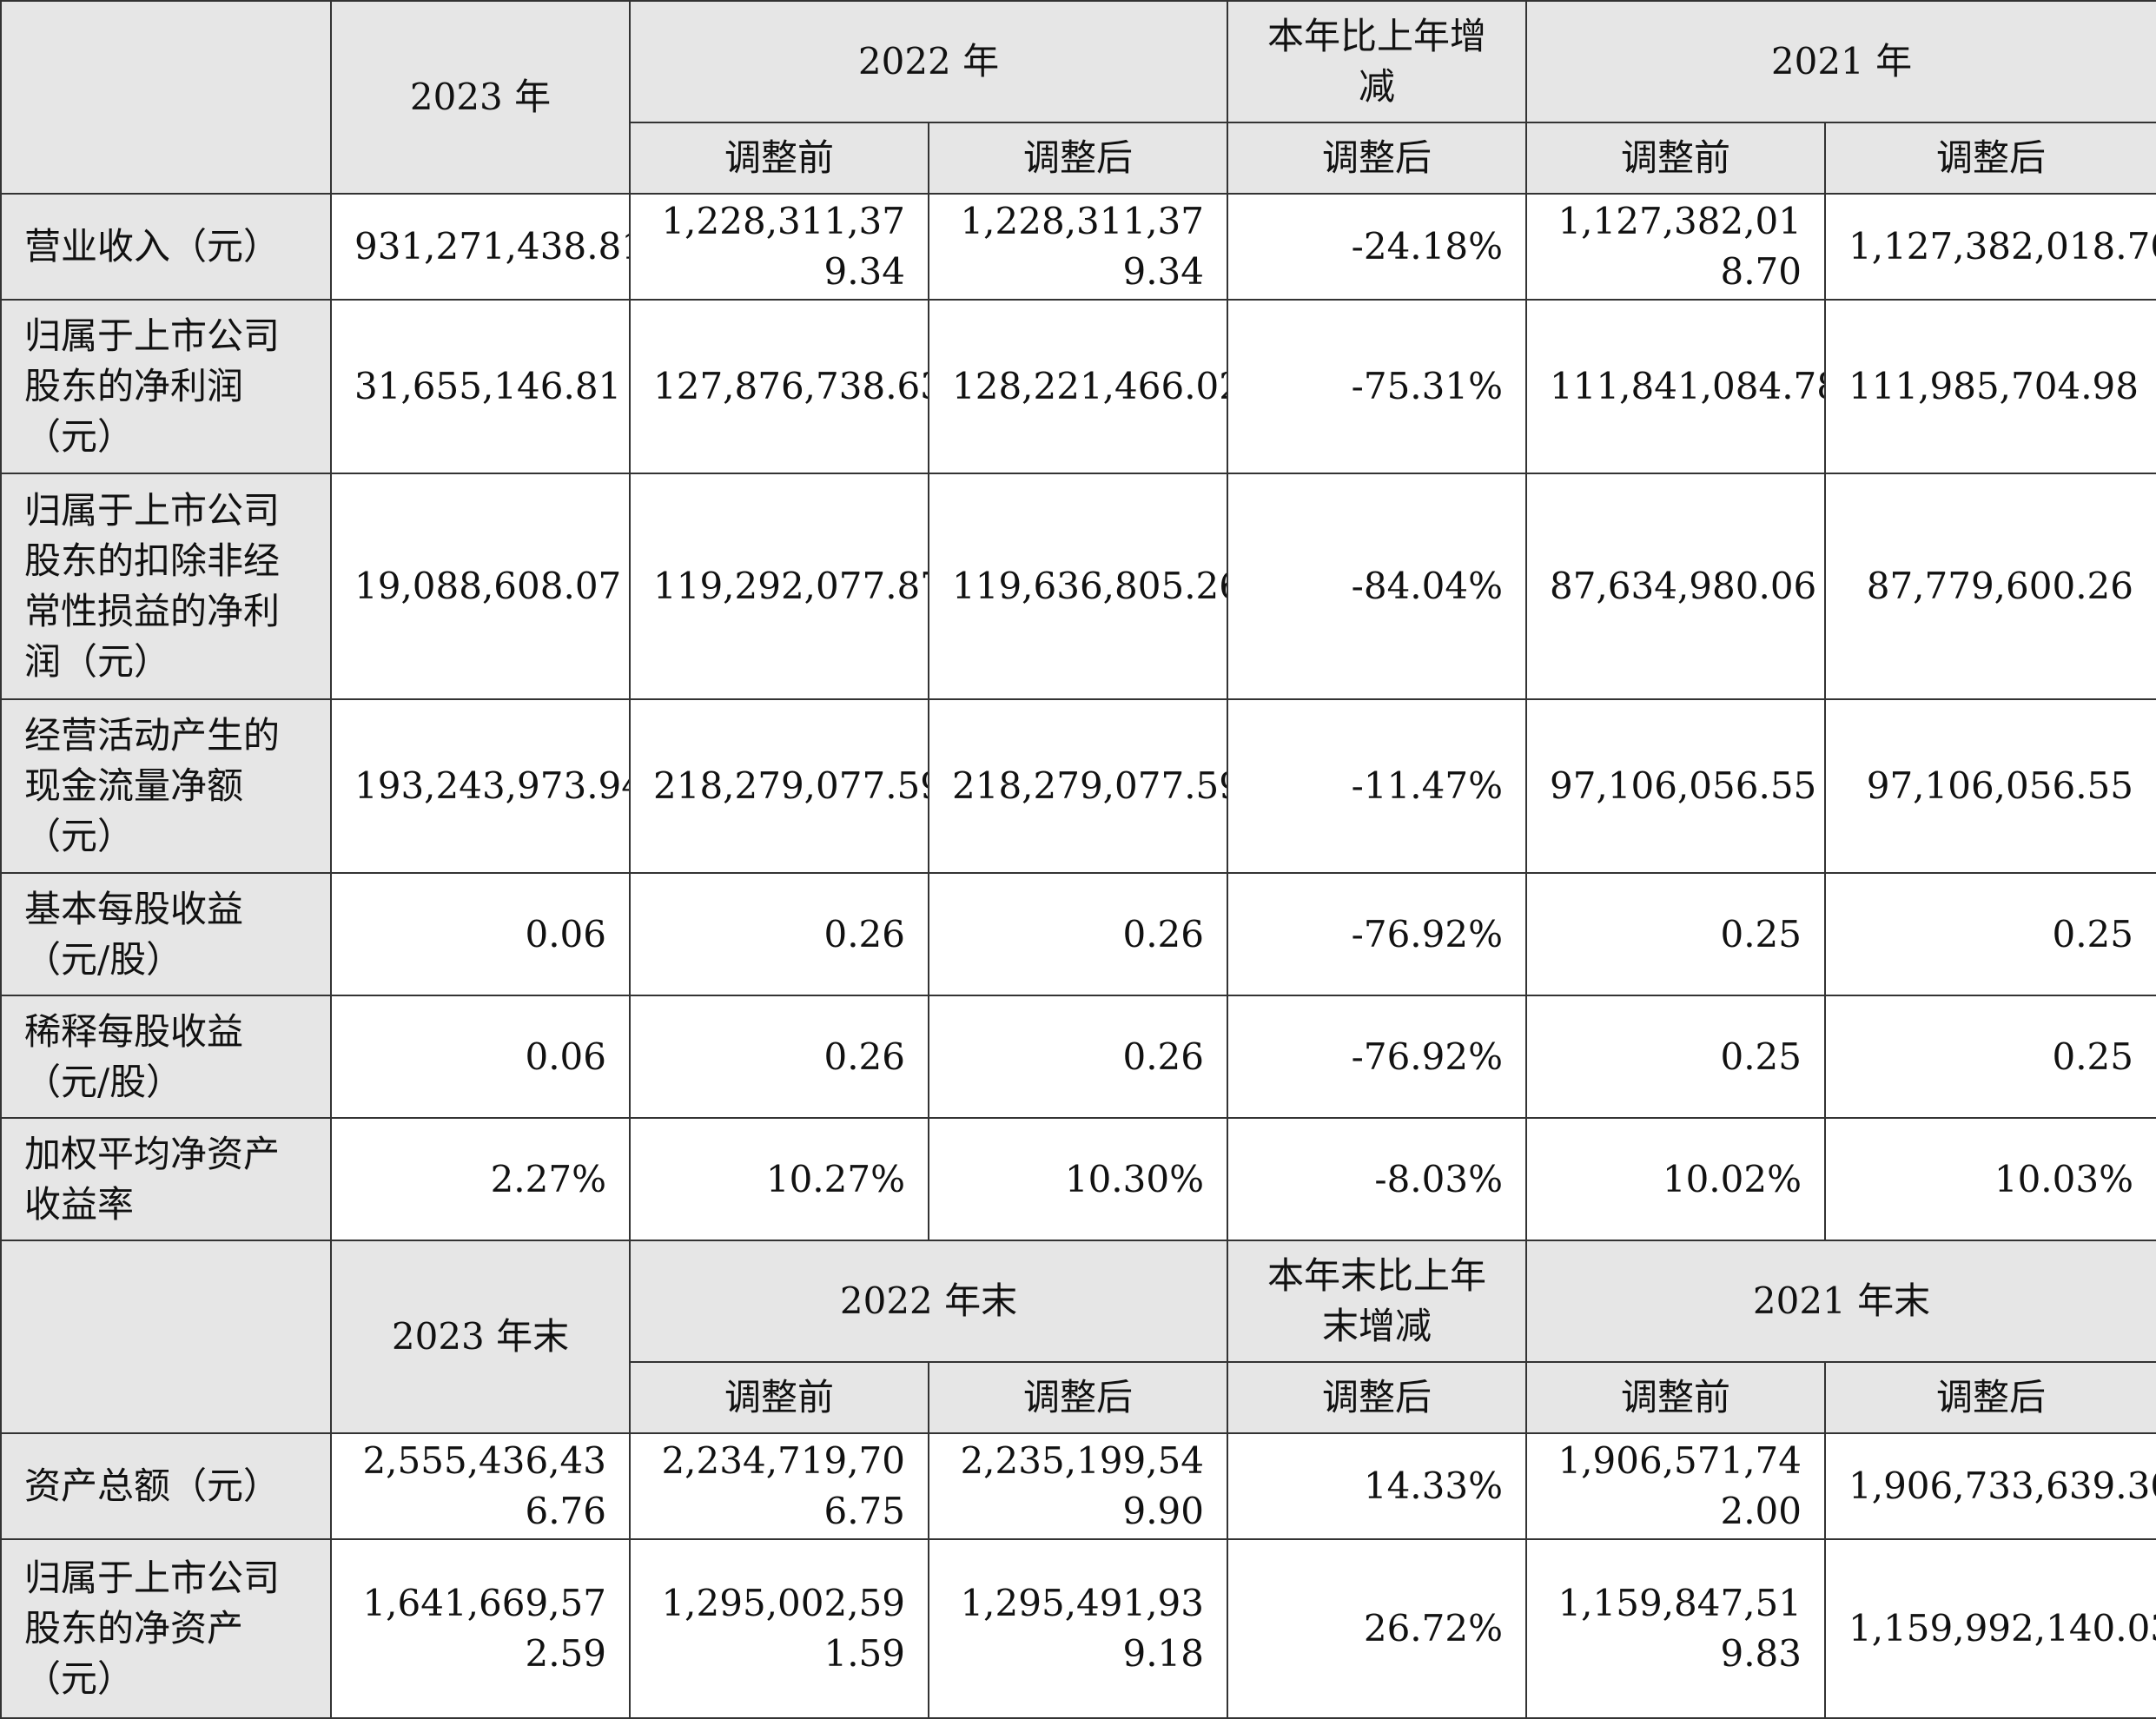 This screenshot has width=2156, height=1719. Describe the element at coordinates (779, 587) in the screenshot. I see `value-2022-before: 119,292,077.87` at that location.